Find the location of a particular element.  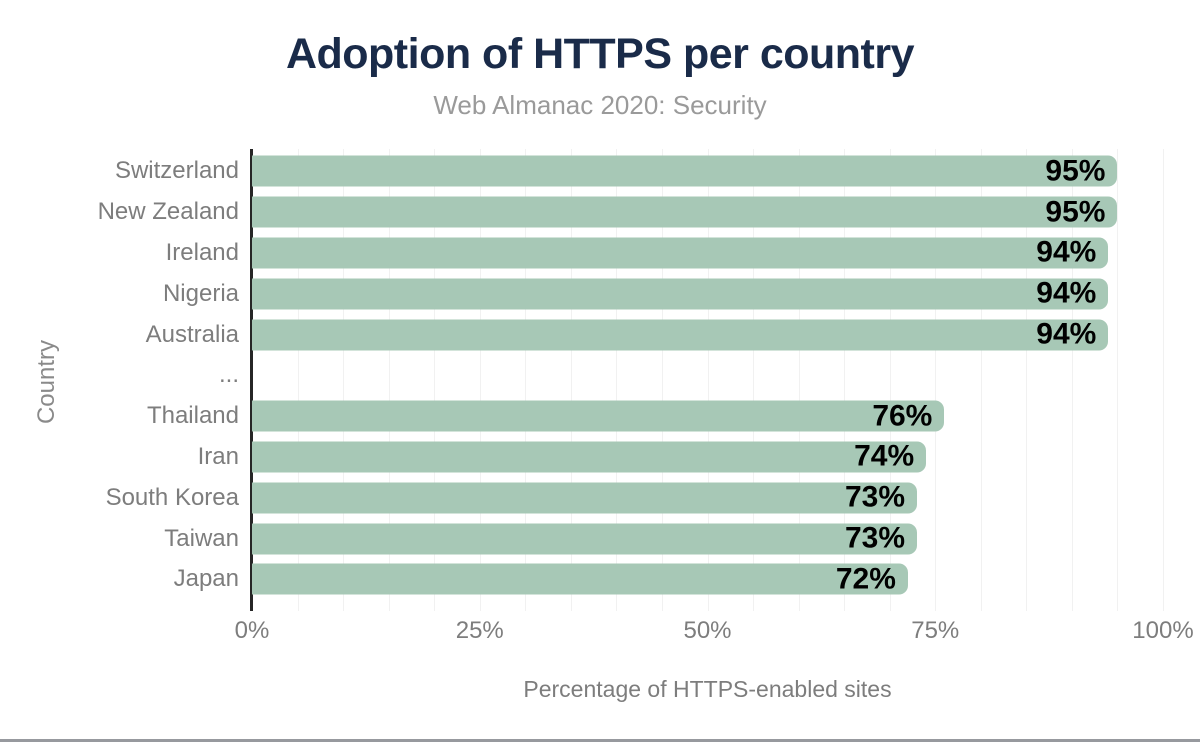

bar: 72% is located at coordinates (580, 579).